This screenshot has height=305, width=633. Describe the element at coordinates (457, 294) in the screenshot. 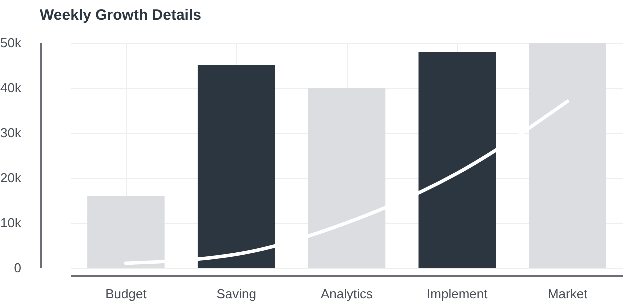

I see `x-tick-label: Implement` at that location.